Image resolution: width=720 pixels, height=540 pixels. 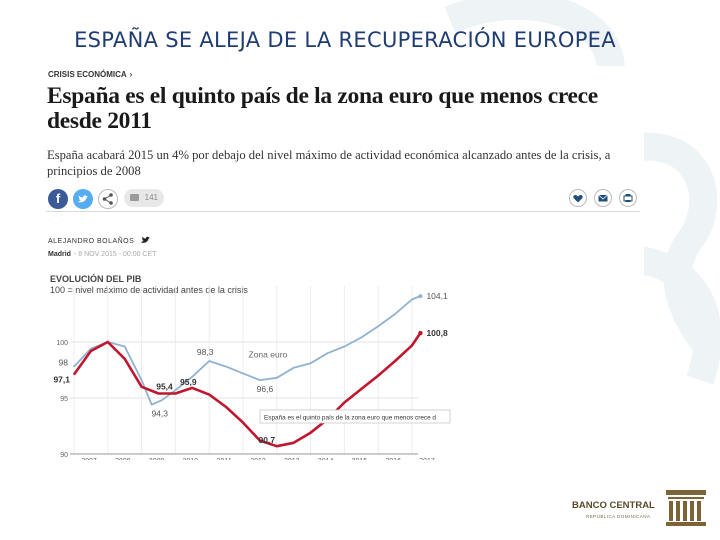 What do you see at coordinates (205, 352) in the screenshot?
I see `data-label: 98,3` at bounding box center [205, 352].